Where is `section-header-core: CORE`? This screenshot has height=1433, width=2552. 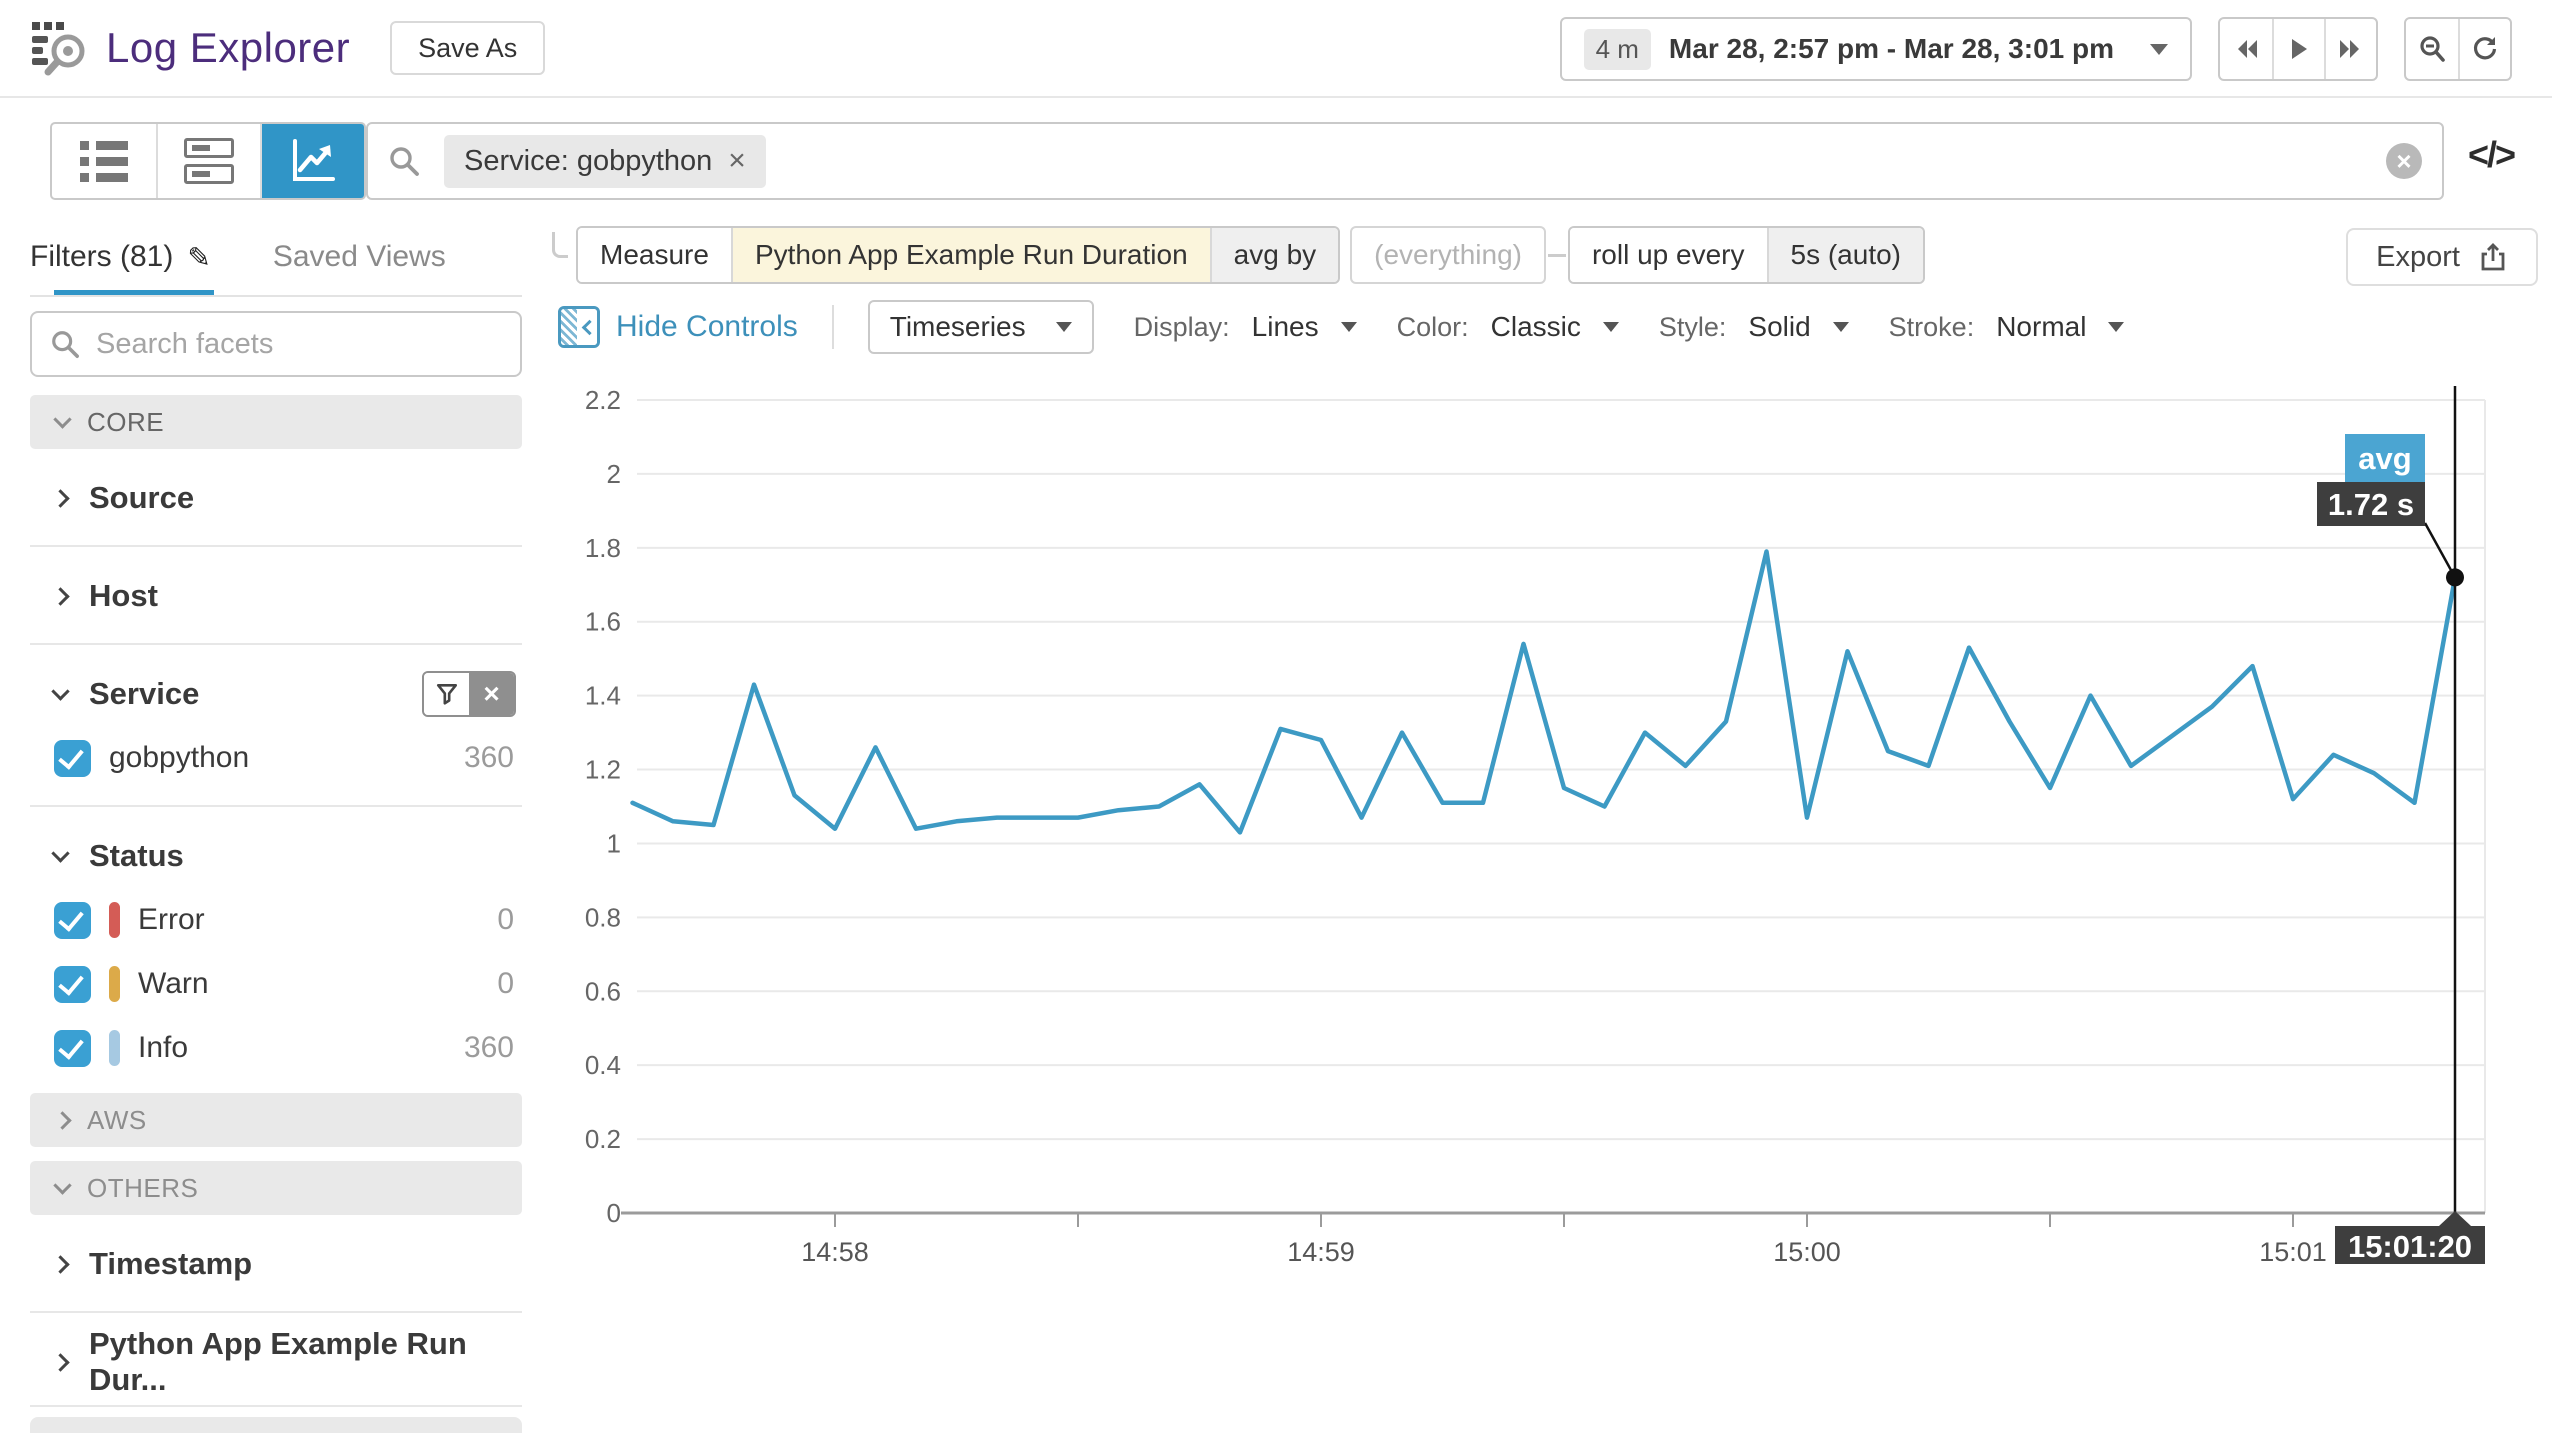 section-header-core: CORE is located at coordinates (276, 422).